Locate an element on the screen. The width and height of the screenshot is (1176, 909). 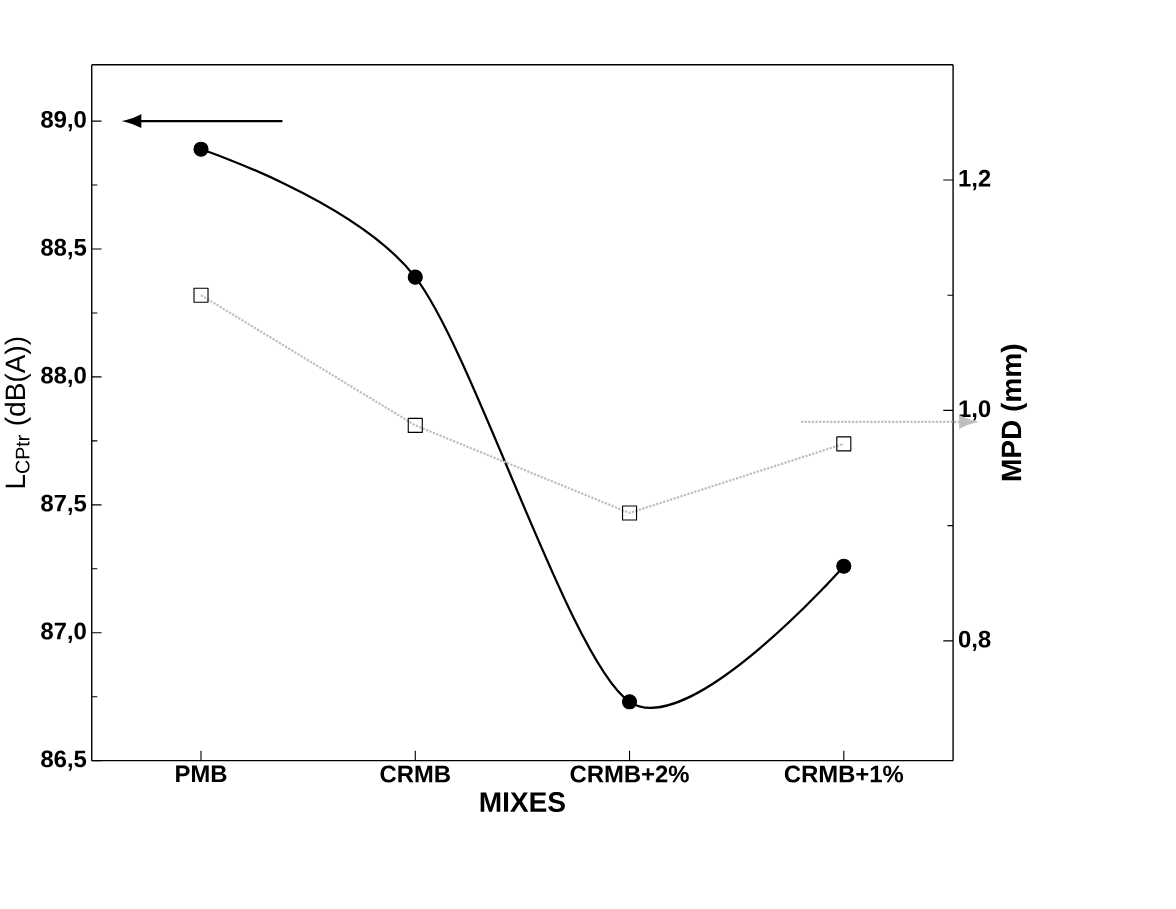
x-tick-label: CRMB is located at coordinates (415, 774).